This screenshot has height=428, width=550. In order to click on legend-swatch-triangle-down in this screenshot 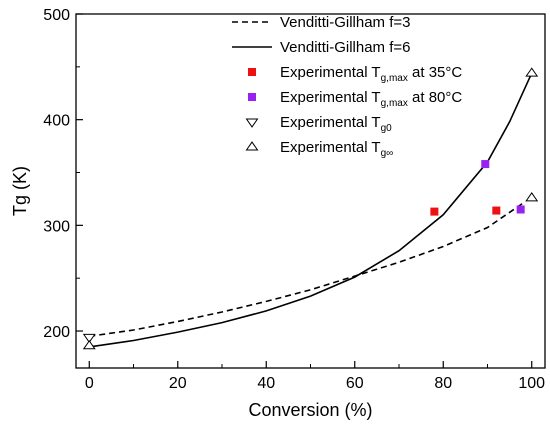, I will do `click(252, 123)`.